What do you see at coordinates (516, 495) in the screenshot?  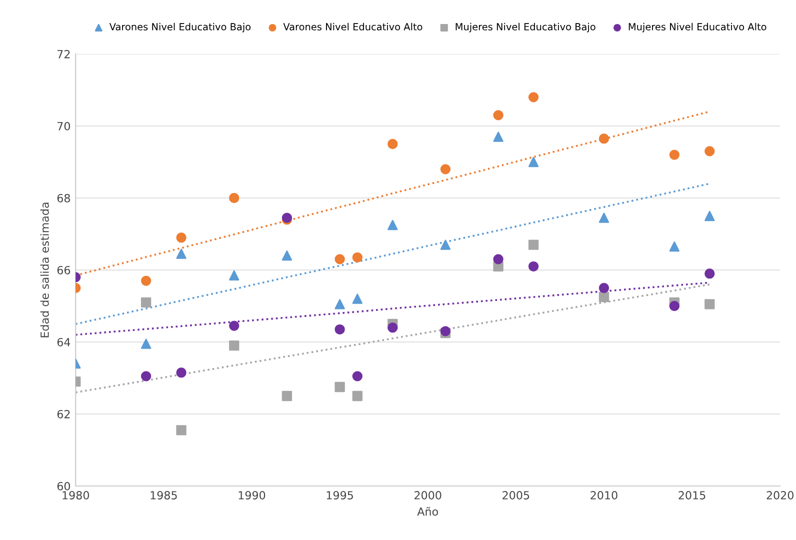 I see `x-tick-label: 2005` at bounding box center [516, 495].